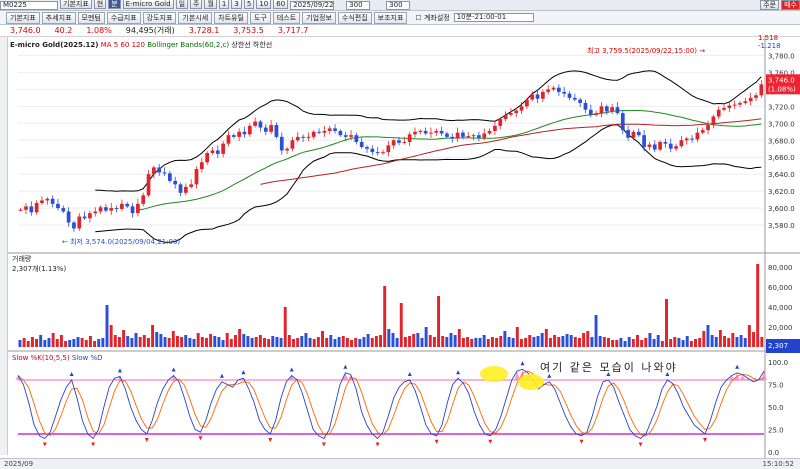 This screenshot has width=800, height=469. What do you see at coordinates (224, 4) in the screenshot?
I see `toolbar-button-7: 1` at bounding box center [224, 4].